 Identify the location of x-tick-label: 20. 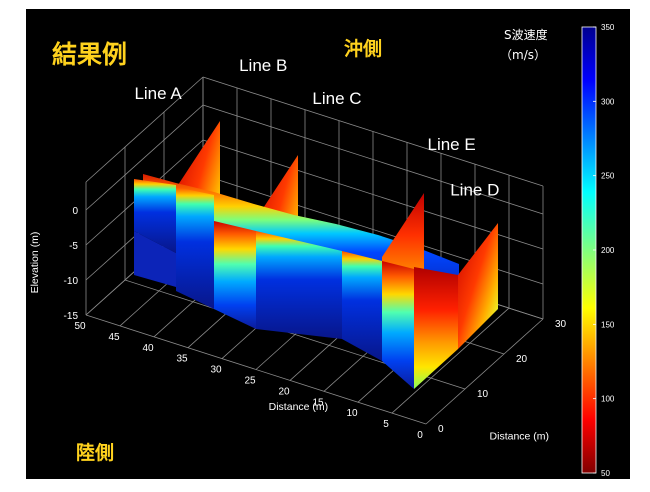
(284, 391).